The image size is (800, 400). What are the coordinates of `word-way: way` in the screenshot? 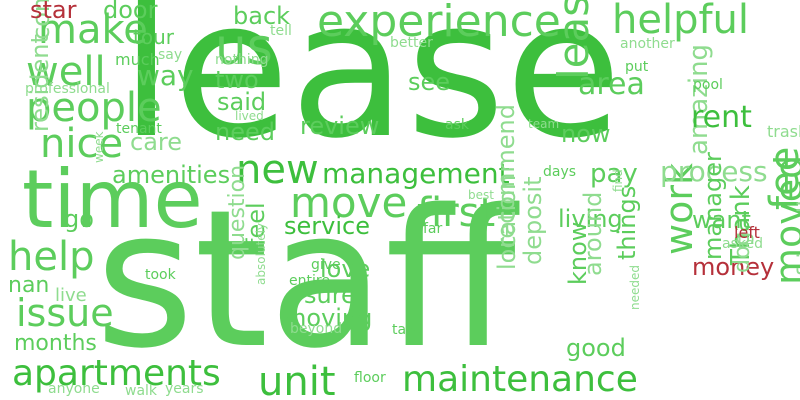 It's located at (165, 75).